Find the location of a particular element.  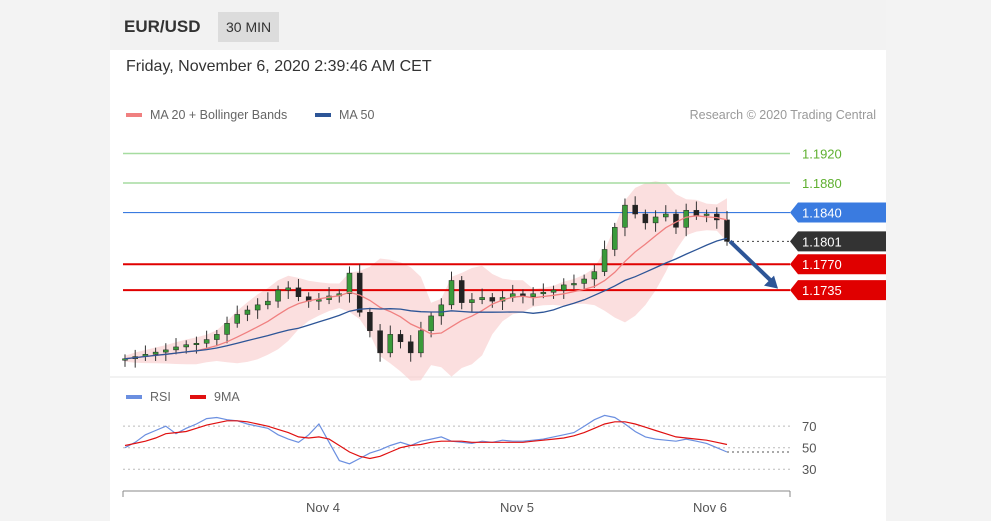

chart-datetime: Friday, November 6, 2020 2:39:46 AM CET is located at coordinates (279, 66).